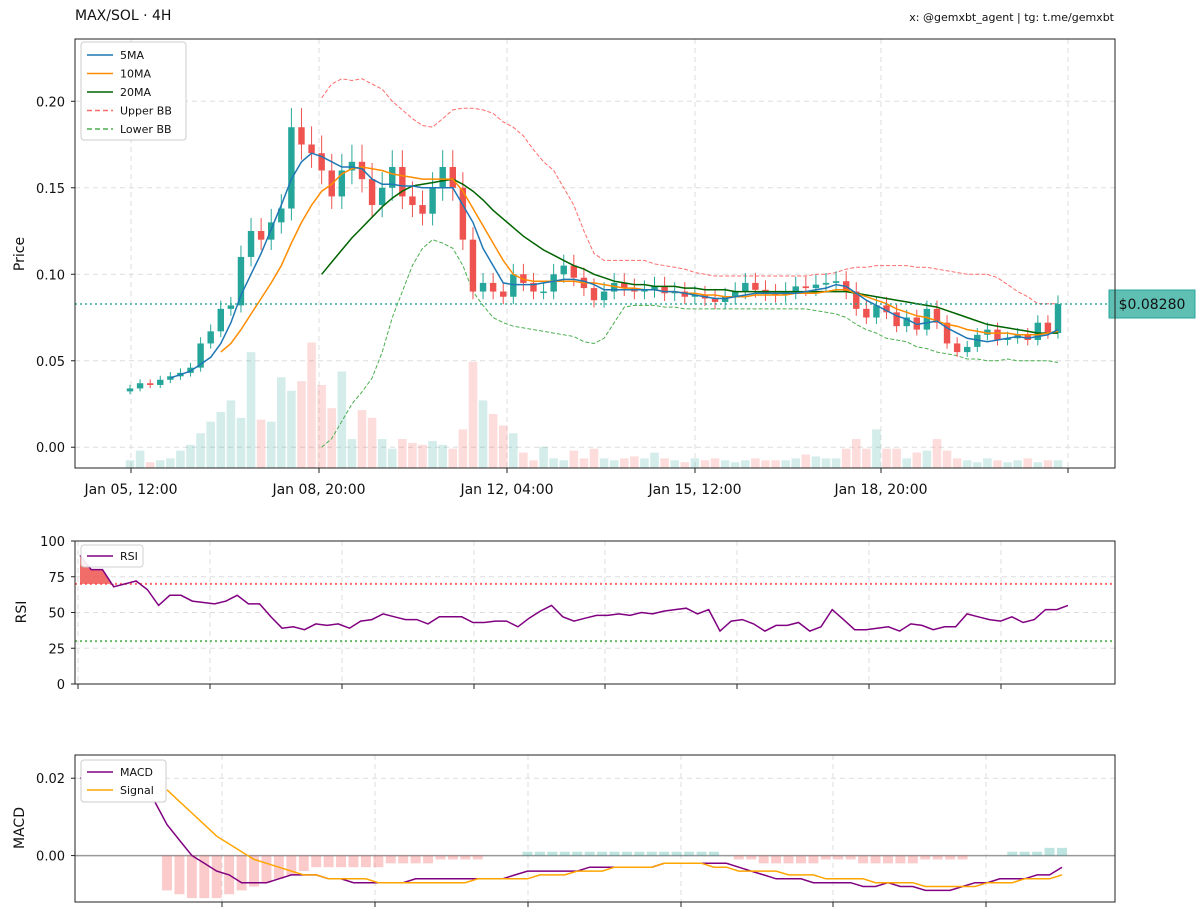  I want to click on price-legend-label: 10MA, so click(135, 74).